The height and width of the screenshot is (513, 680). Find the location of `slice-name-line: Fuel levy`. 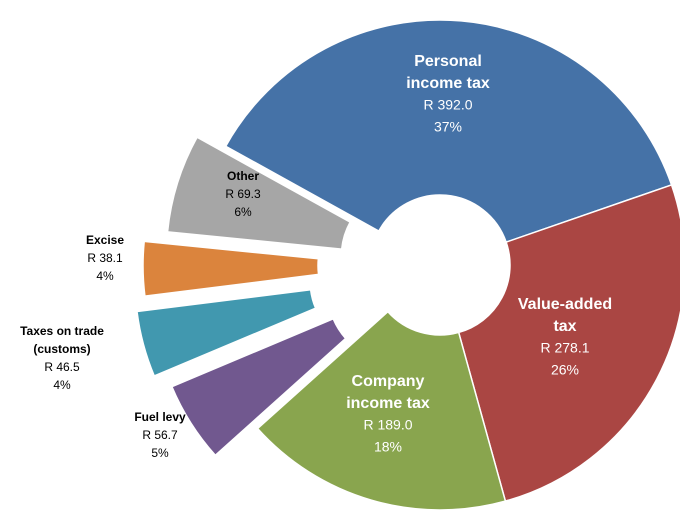

slice-name-line: Fuel levy is located at coordinates (160, 417).